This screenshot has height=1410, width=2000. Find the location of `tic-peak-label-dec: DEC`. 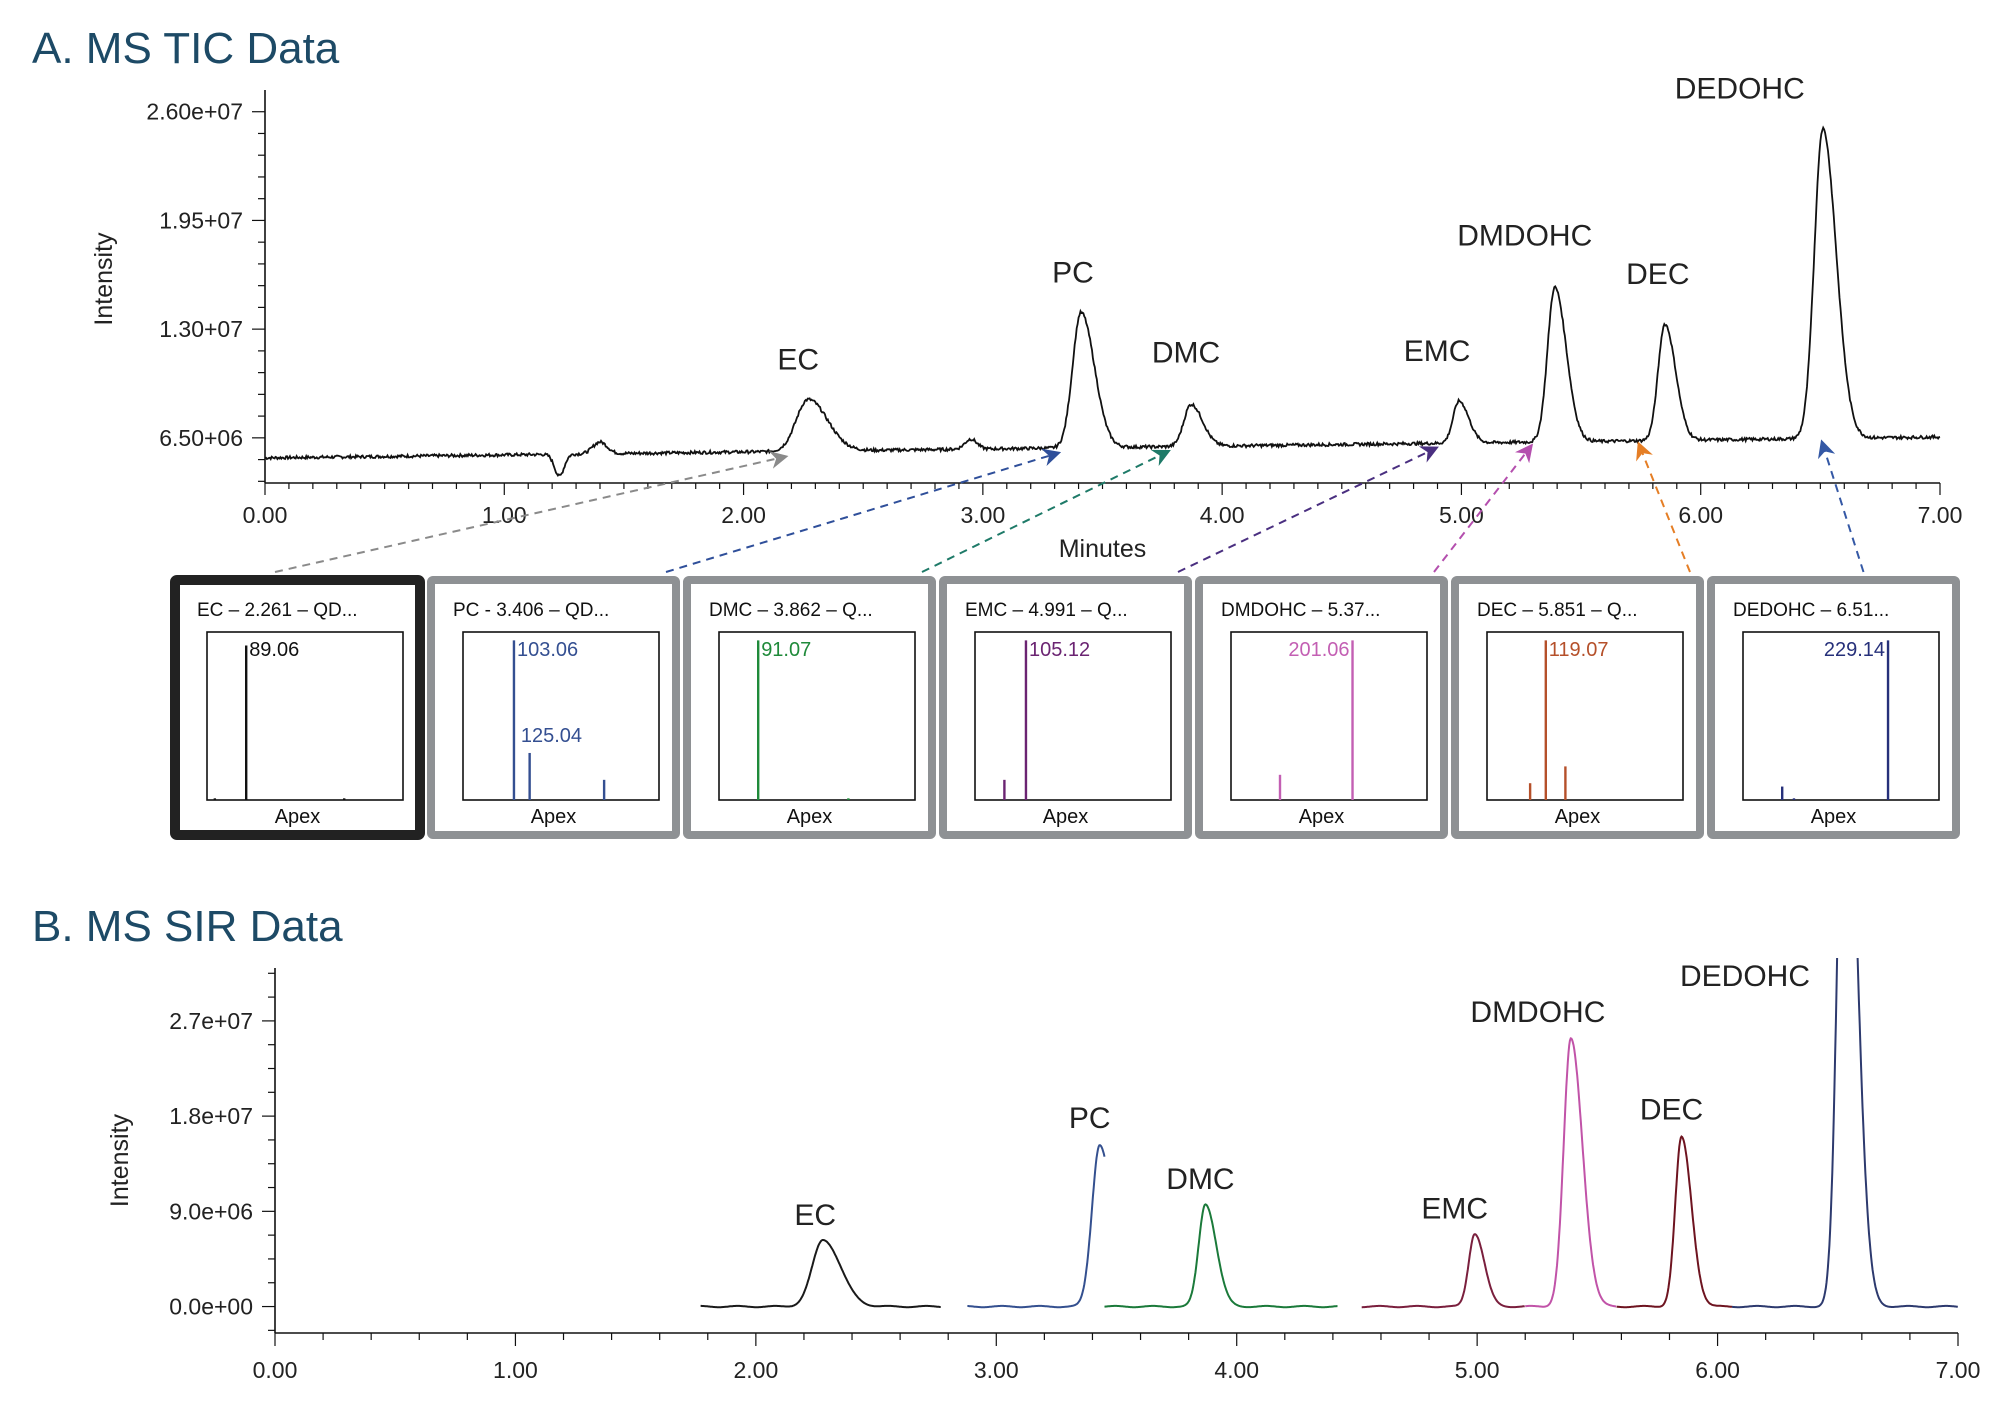

tic-peak-label-dec: DEC is located at coordinates (1657, 274).